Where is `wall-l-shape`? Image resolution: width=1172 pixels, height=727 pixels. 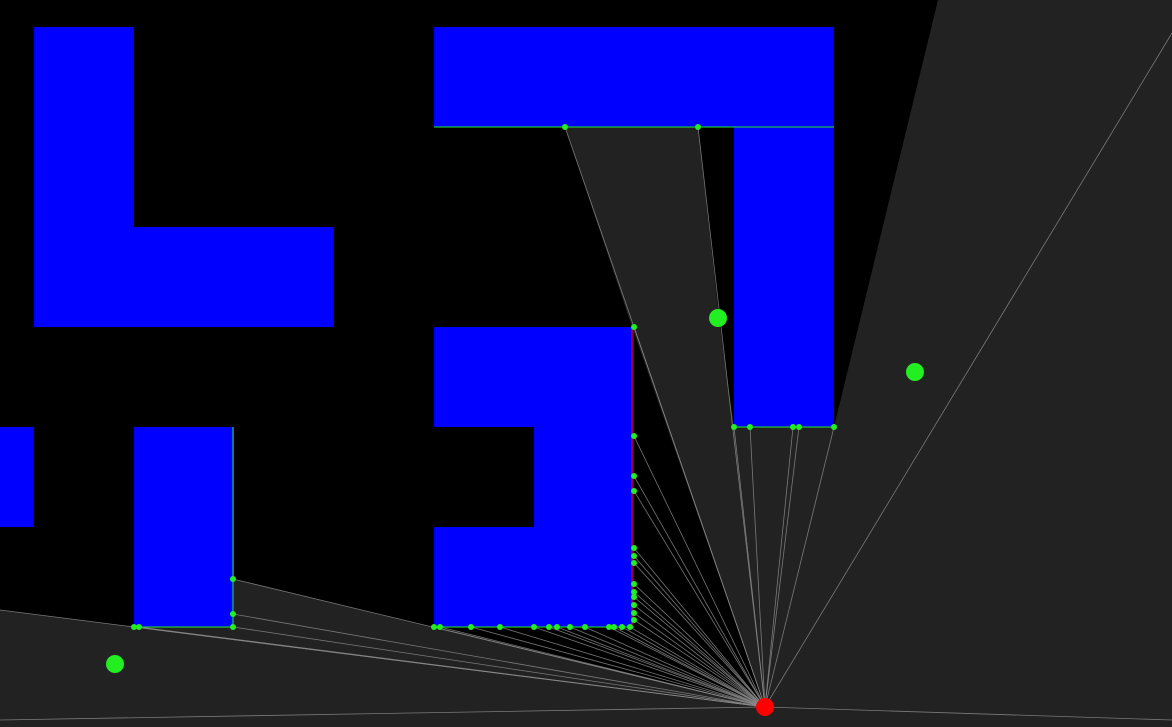
wall-l-shape is located at coordinates (184, 177).